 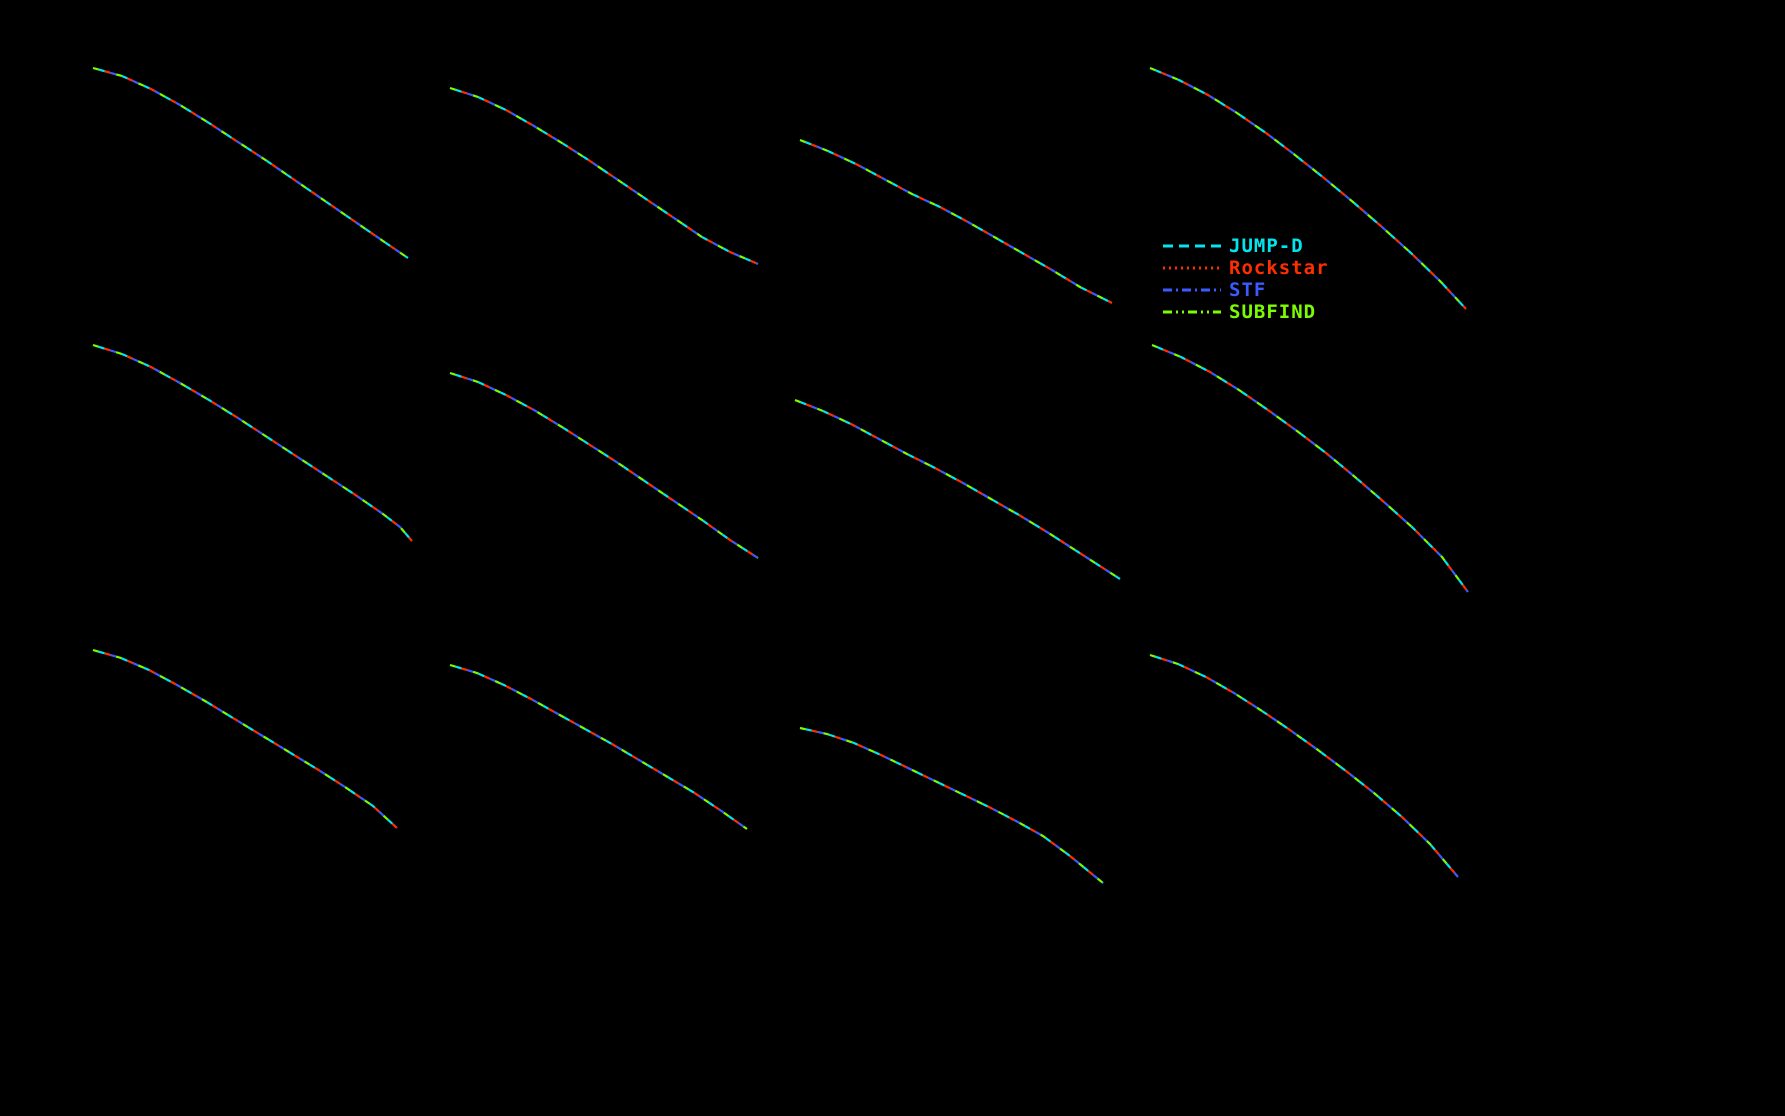 I want to click on panel-r2c4, so click(x=1310, y=468).